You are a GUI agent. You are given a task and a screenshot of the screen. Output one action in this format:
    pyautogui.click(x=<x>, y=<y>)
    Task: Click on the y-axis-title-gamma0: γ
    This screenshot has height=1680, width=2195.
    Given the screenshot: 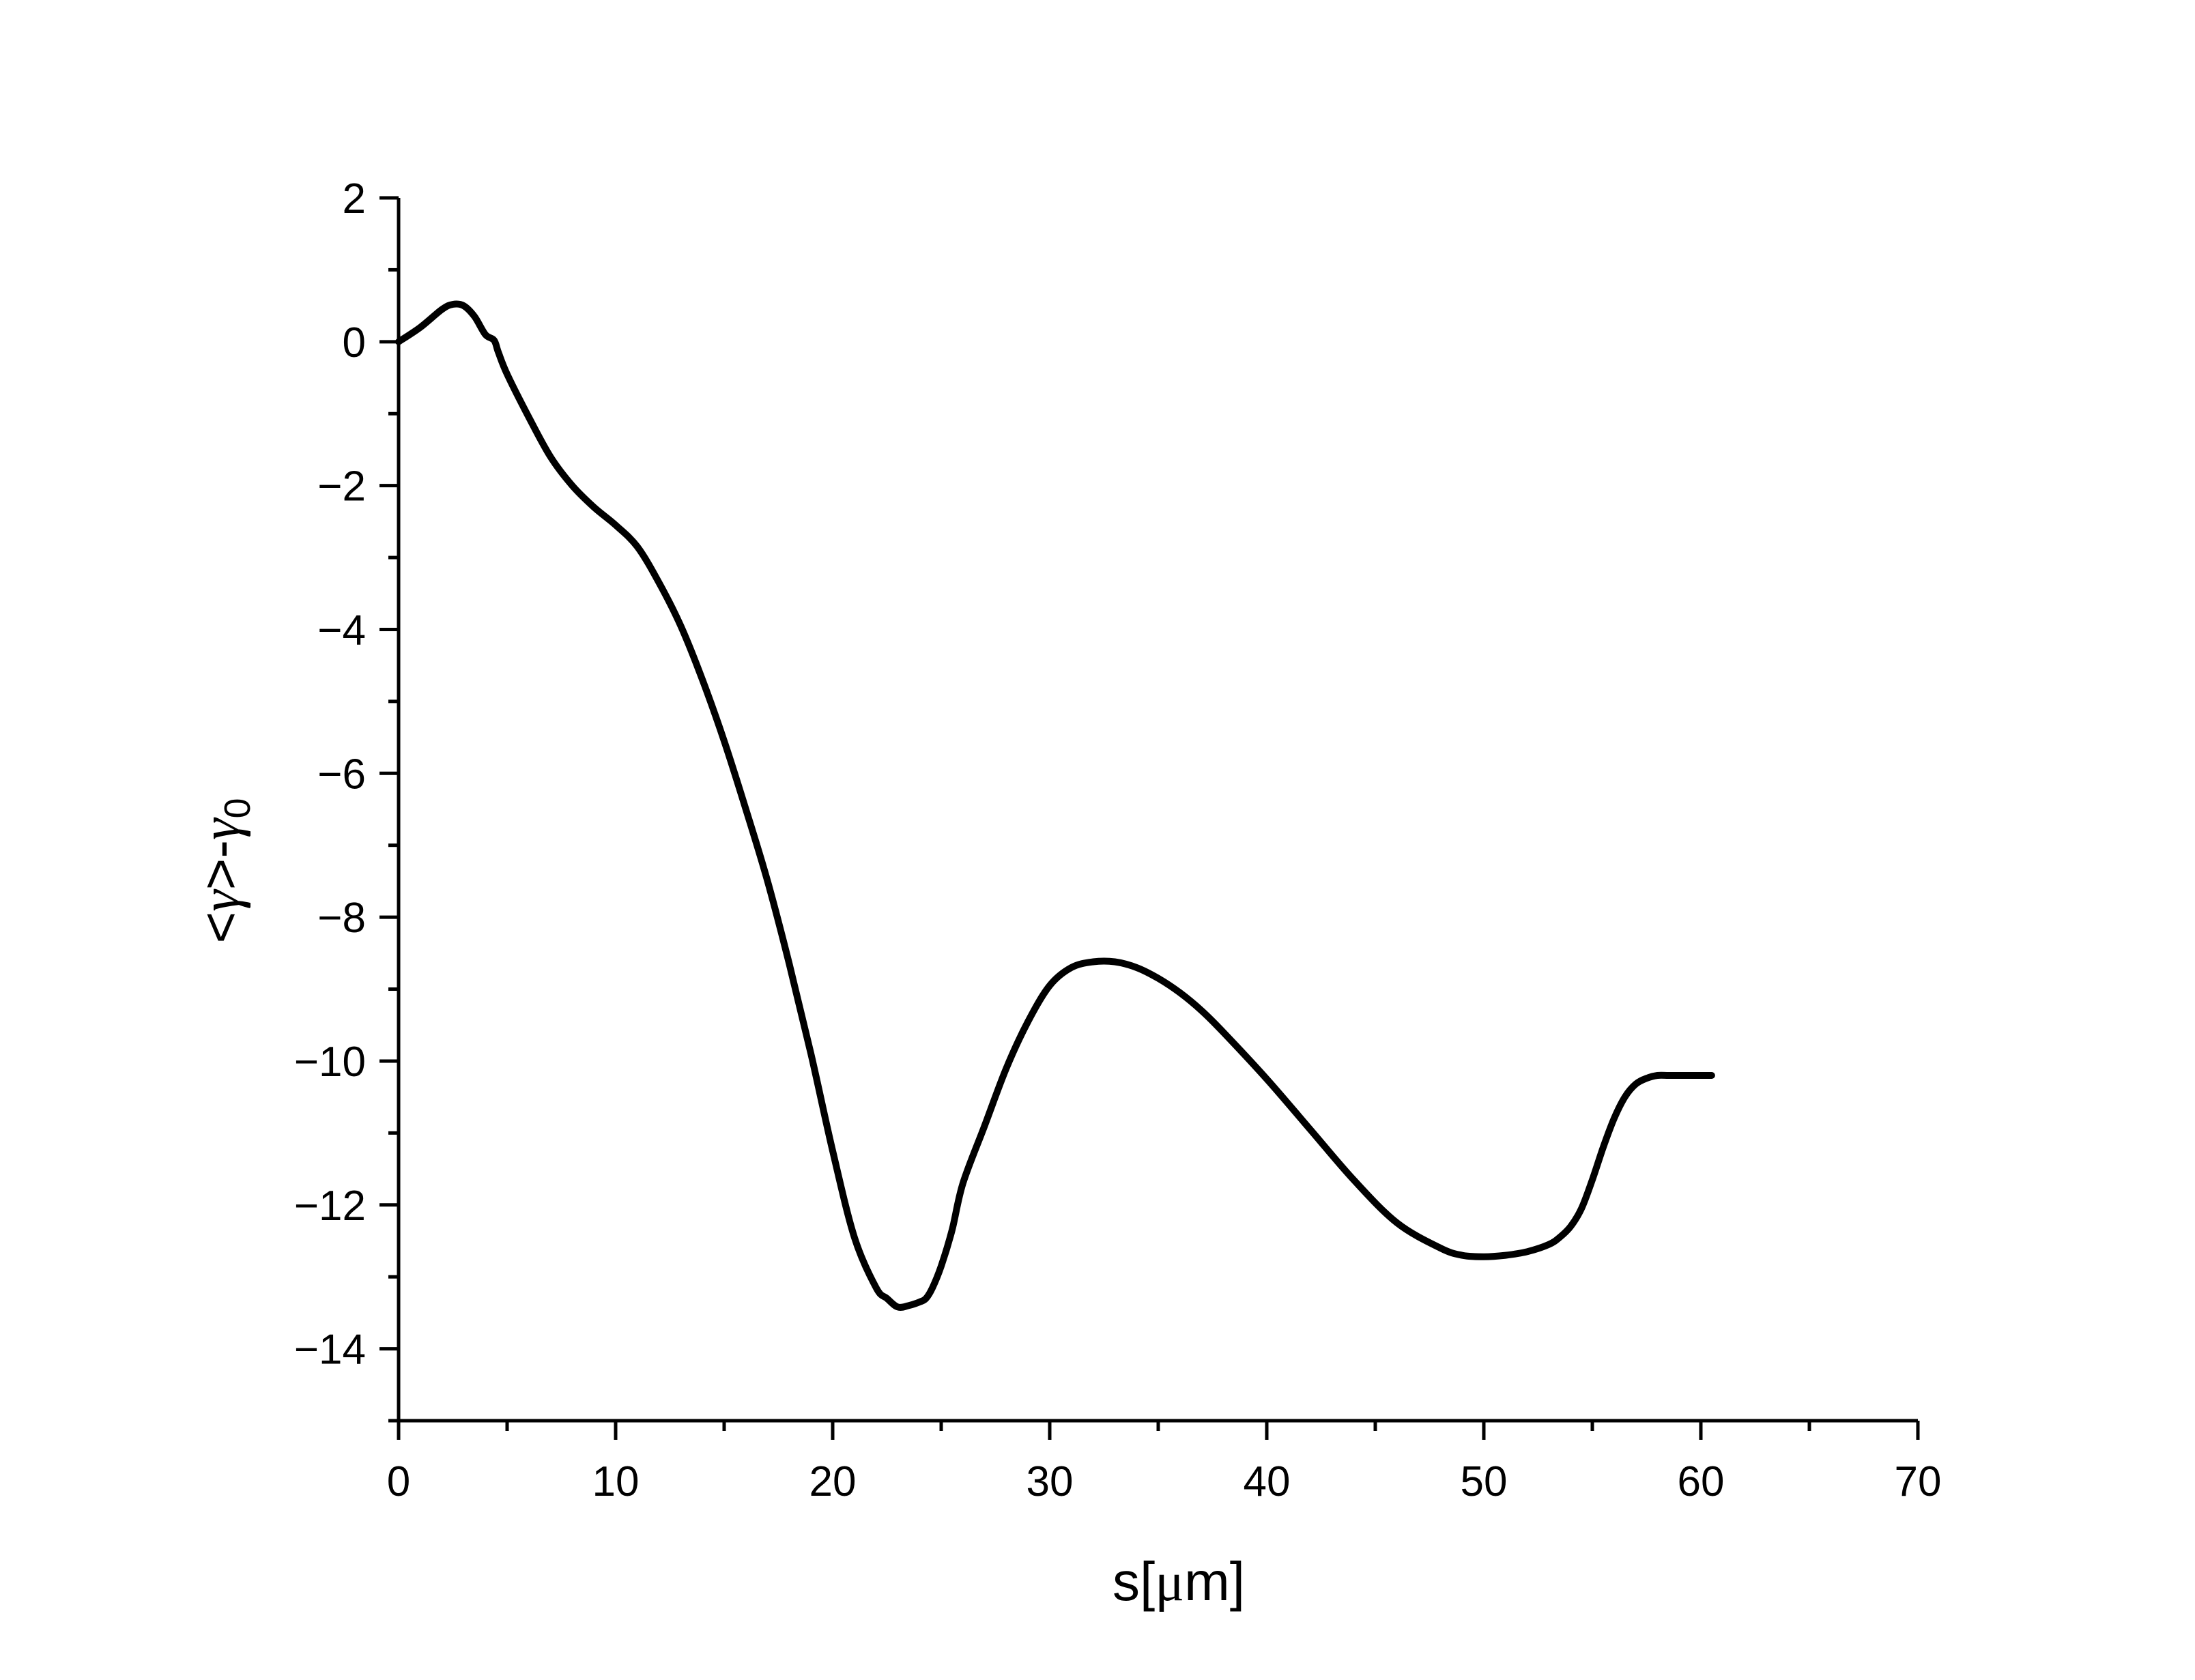 What is the action you would take?
    pyautogui.click(x=221, y=828)
    